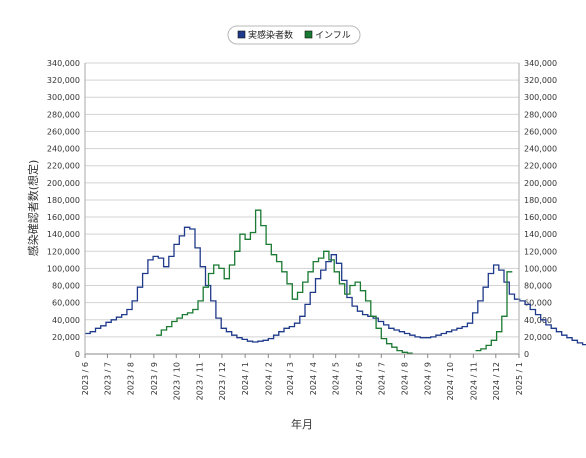 The height and width of the screenshot is (458, 586). Describe the element at coordinates (199, 381) in the screenshot. I see `x-tick-label: 2023 / 11` at that location.